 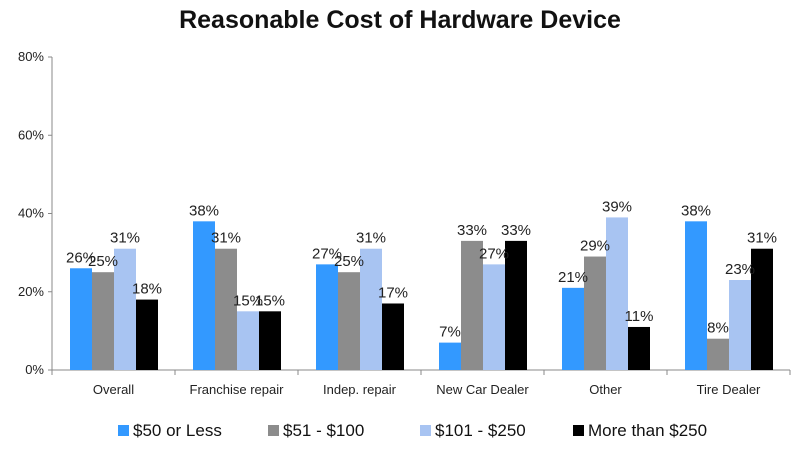 What do you see at coordinates (323, 430) in the screenshot?
I see `legend-label: $51 - $100` at bounding box center [323, 430].